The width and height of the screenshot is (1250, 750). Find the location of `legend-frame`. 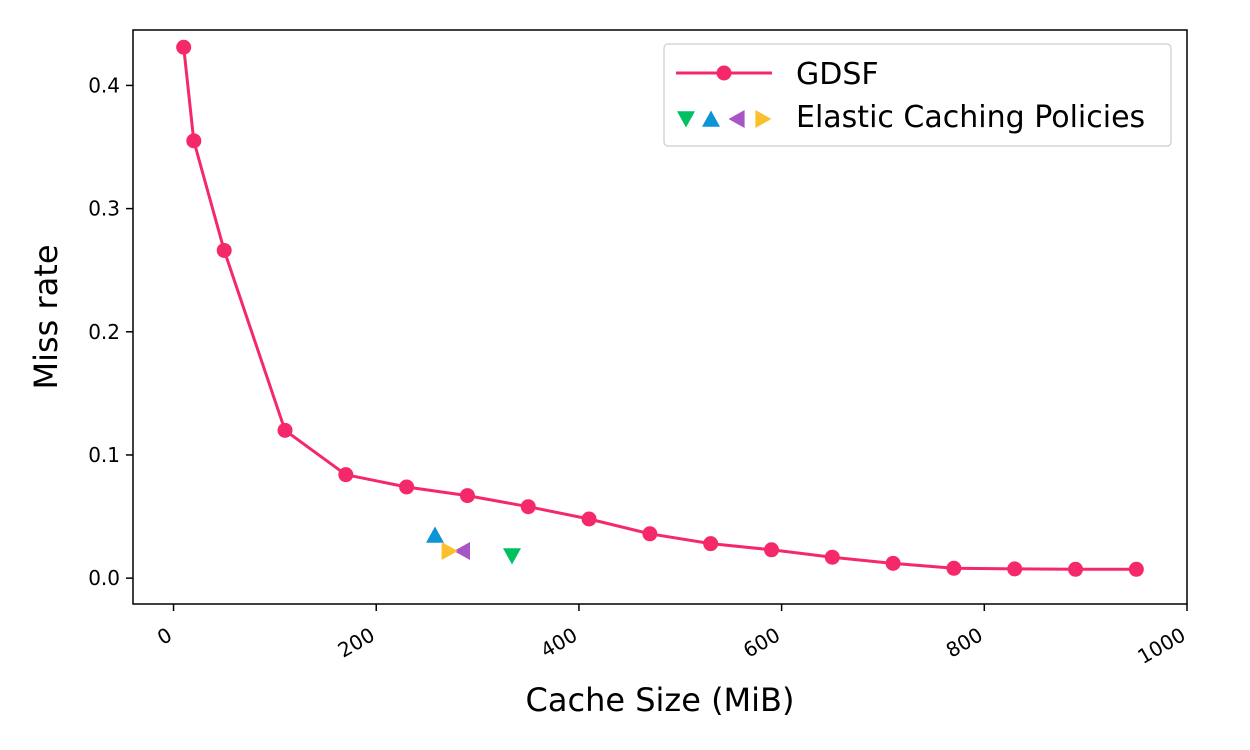

legend-frame is located at coordinates (917, 95).